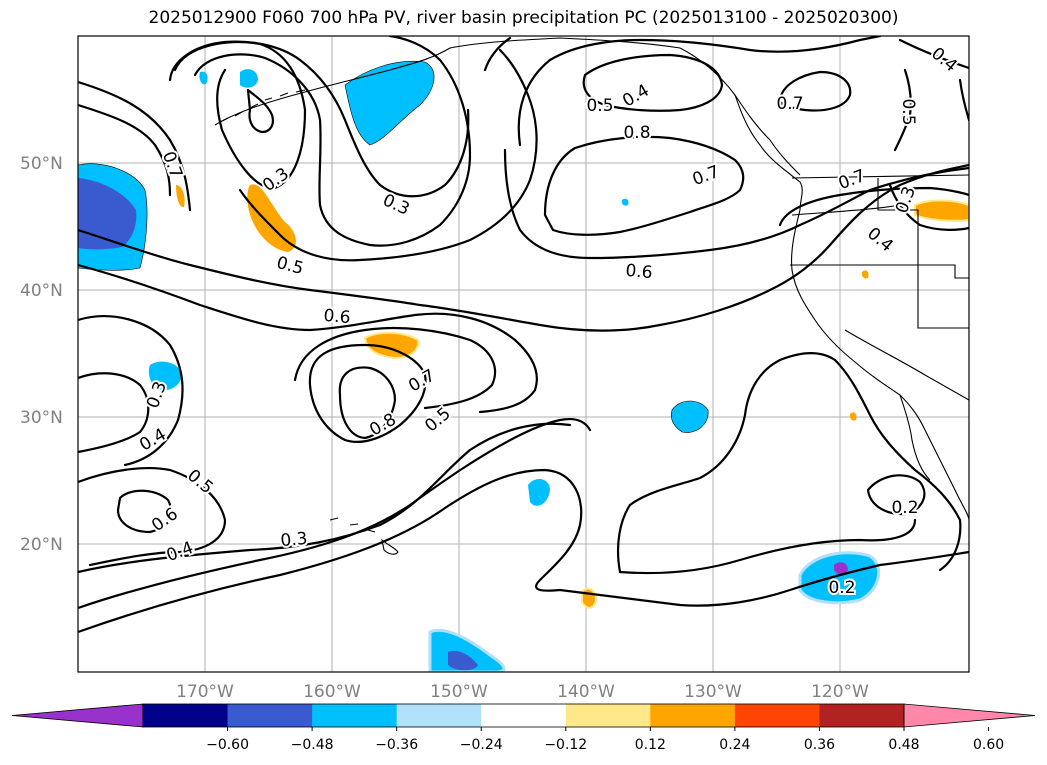 The height and width of the screenshot is (765, 1047). I want to click on lat-label-20n: 20°N, so click(41, 545).